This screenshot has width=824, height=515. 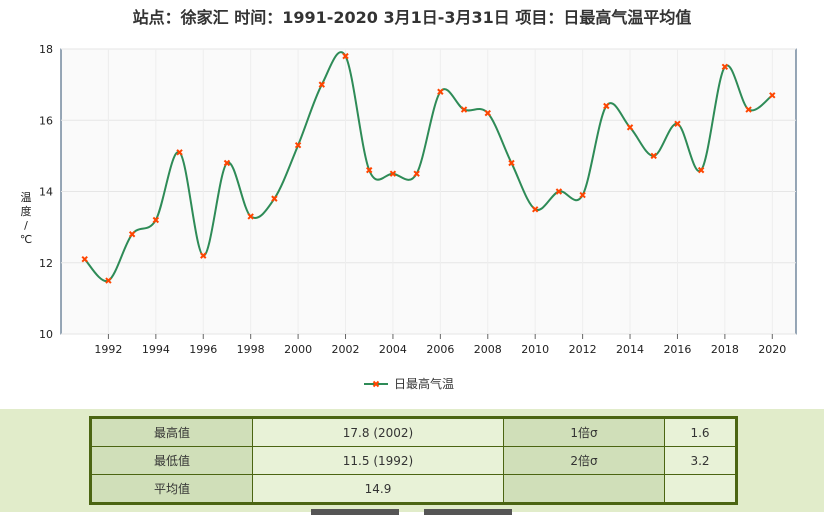 What do you see at coordinates (171, 432) in the screenshot?
I see `stat-label: 最高值` at bounding box center [171, 432].